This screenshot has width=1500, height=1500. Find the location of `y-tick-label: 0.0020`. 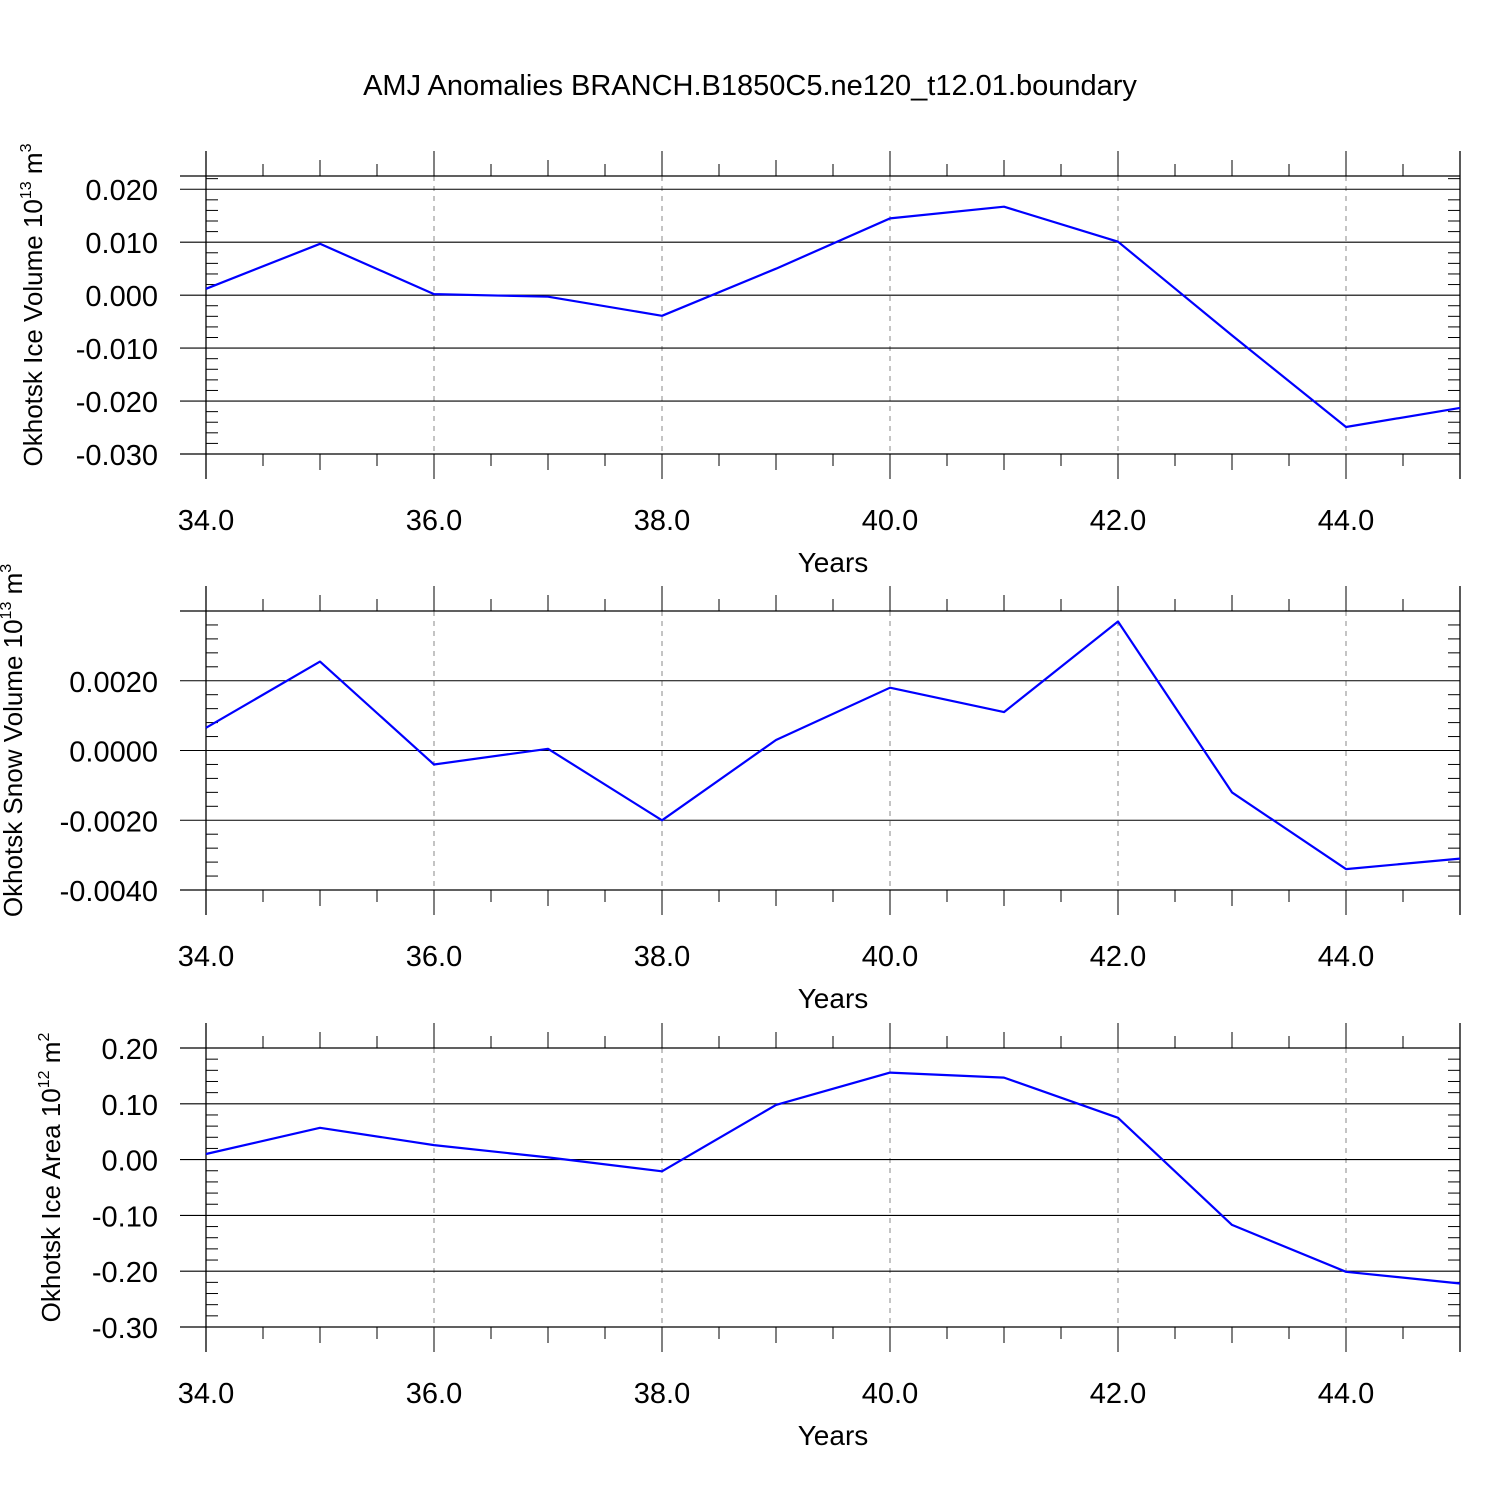

y-tick-label: 0.0020 is located at coordinates (113, 683).